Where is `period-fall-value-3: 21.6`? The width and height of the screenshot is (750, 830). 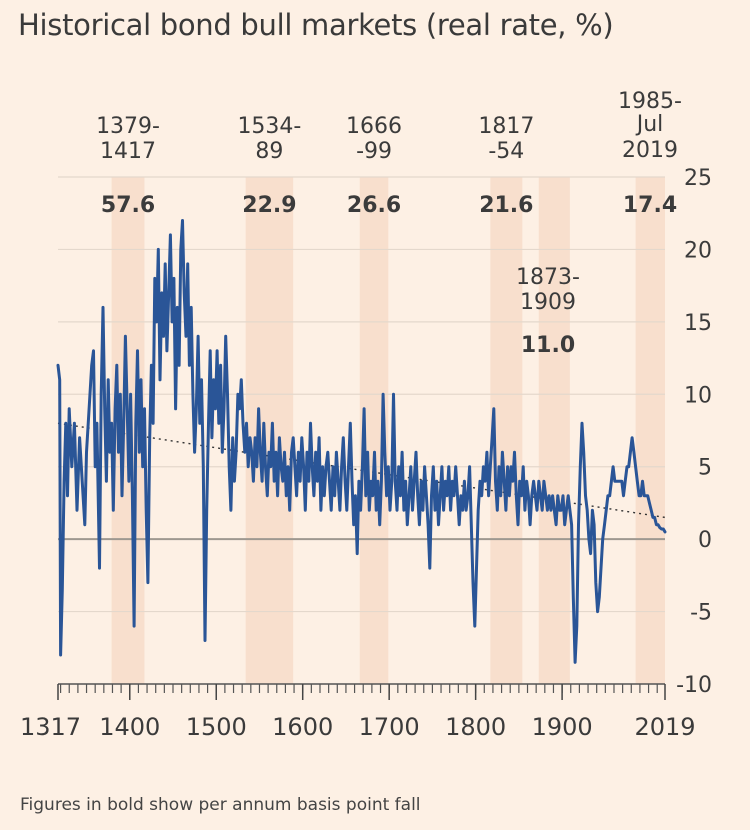
period-fall-value-3: 21.6 is located at coordinates (506, 205).